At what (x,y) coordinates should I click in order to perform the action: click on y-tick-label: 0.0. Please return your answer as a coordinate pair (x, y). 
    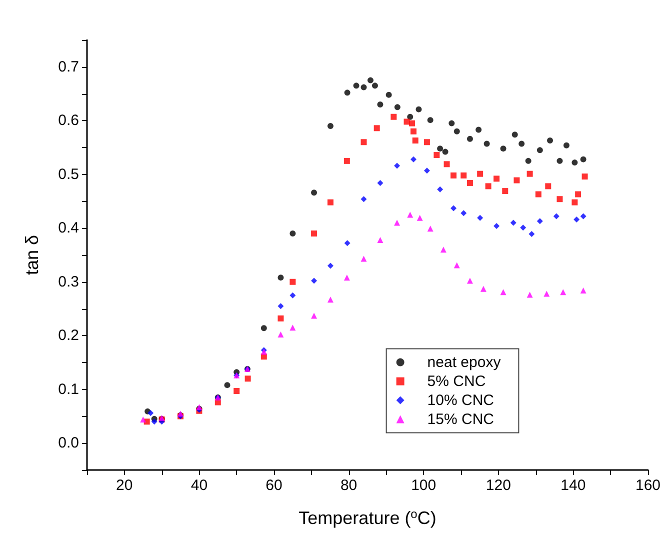
    Looking at the image, I should click on (68, 443).